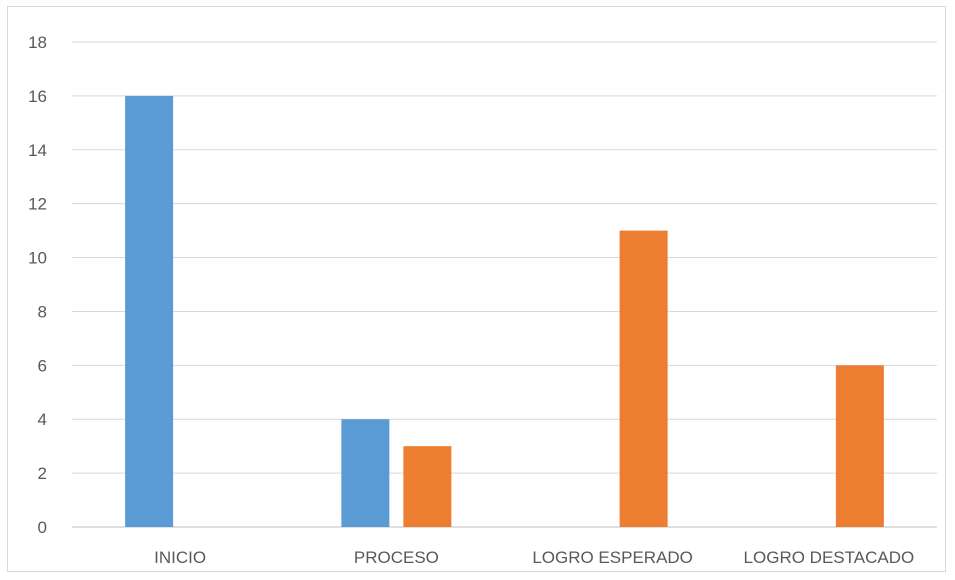  I want to click on x-category-label: INICIO, so click(180, 557).